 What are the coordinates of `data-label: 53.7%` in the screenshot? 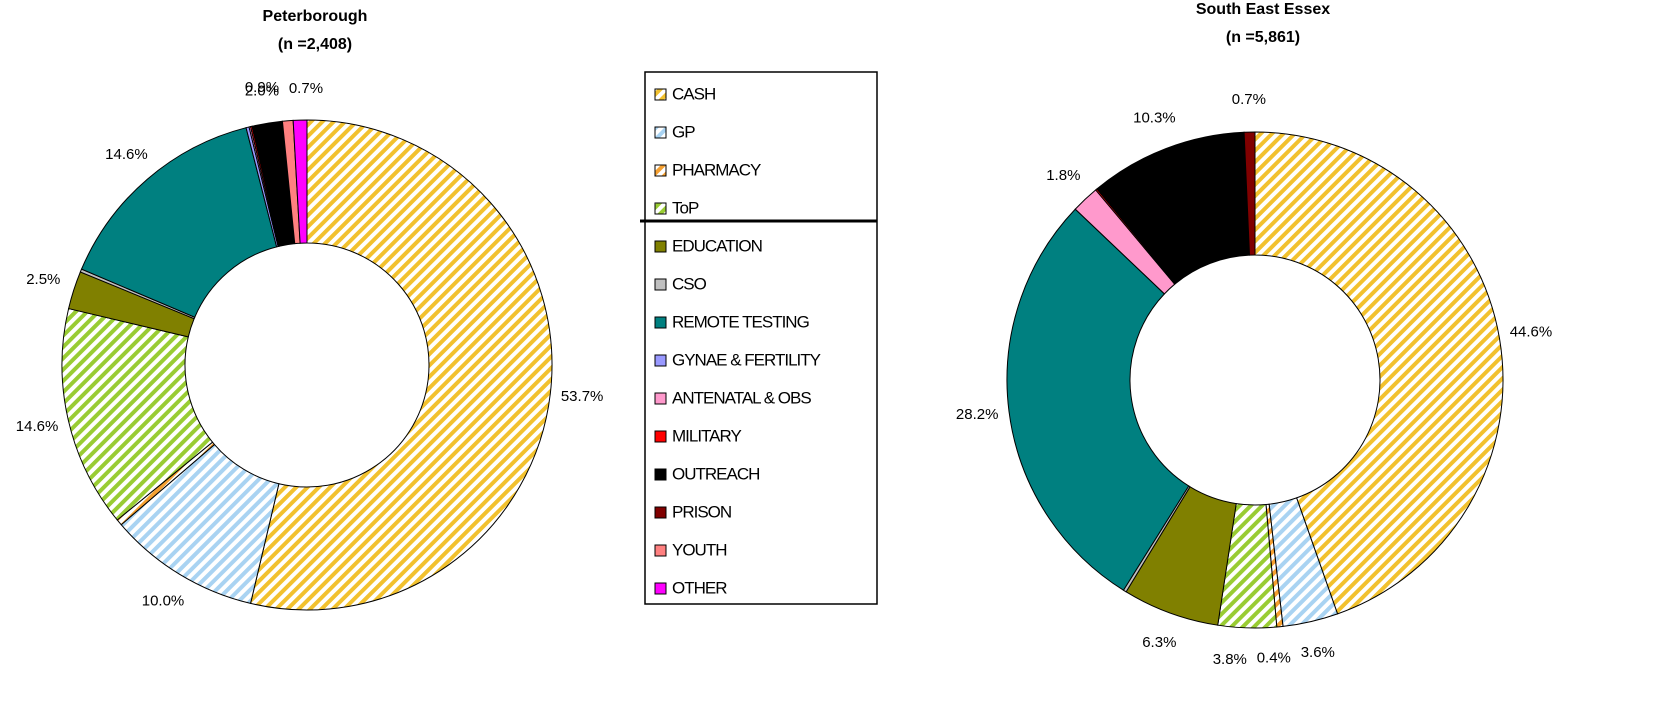 It's located at (582, 396).